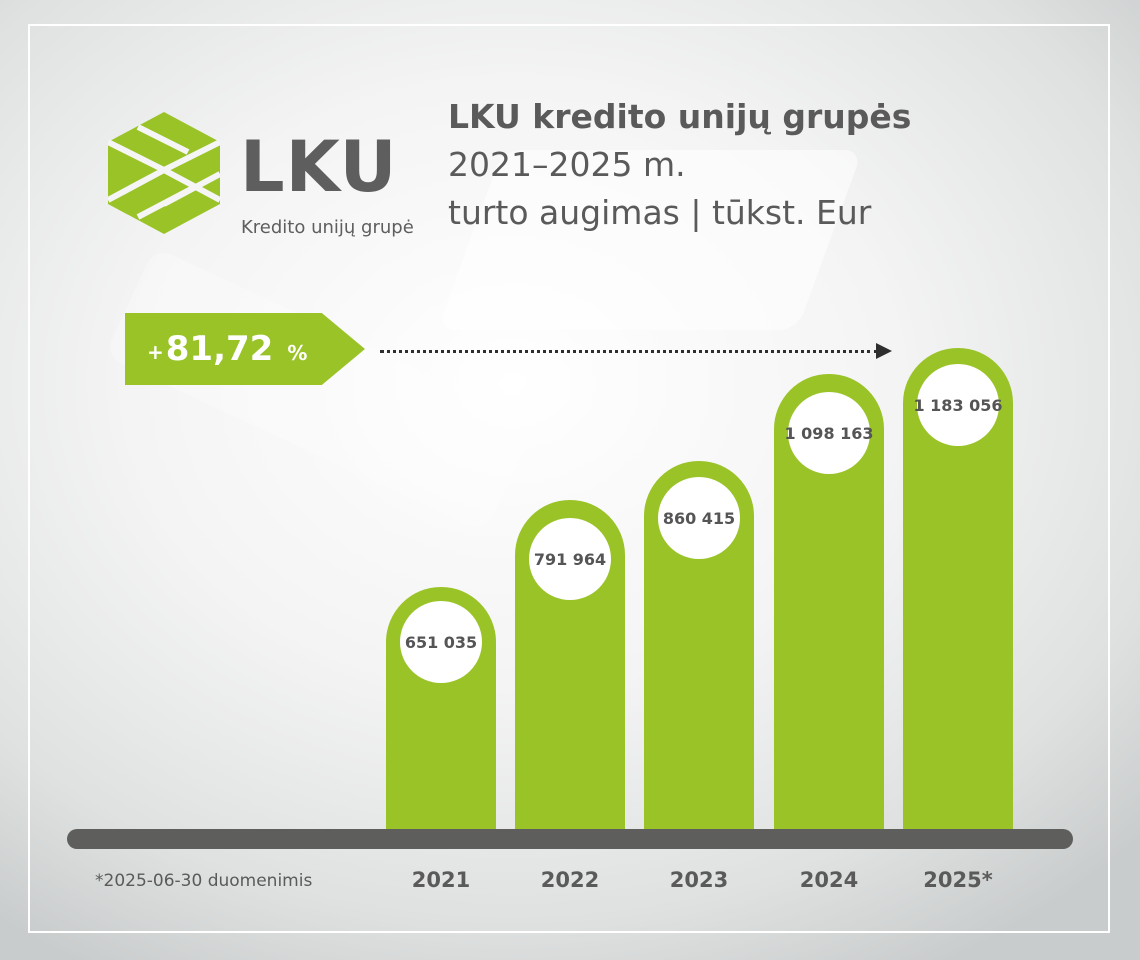 This screenshot has height=960, width=1140. What do you see at coordinates (327, 227) in the screenshot?
I see `logo-subtitle: Kredito unijų grupė` at bounding box center [327, 227].